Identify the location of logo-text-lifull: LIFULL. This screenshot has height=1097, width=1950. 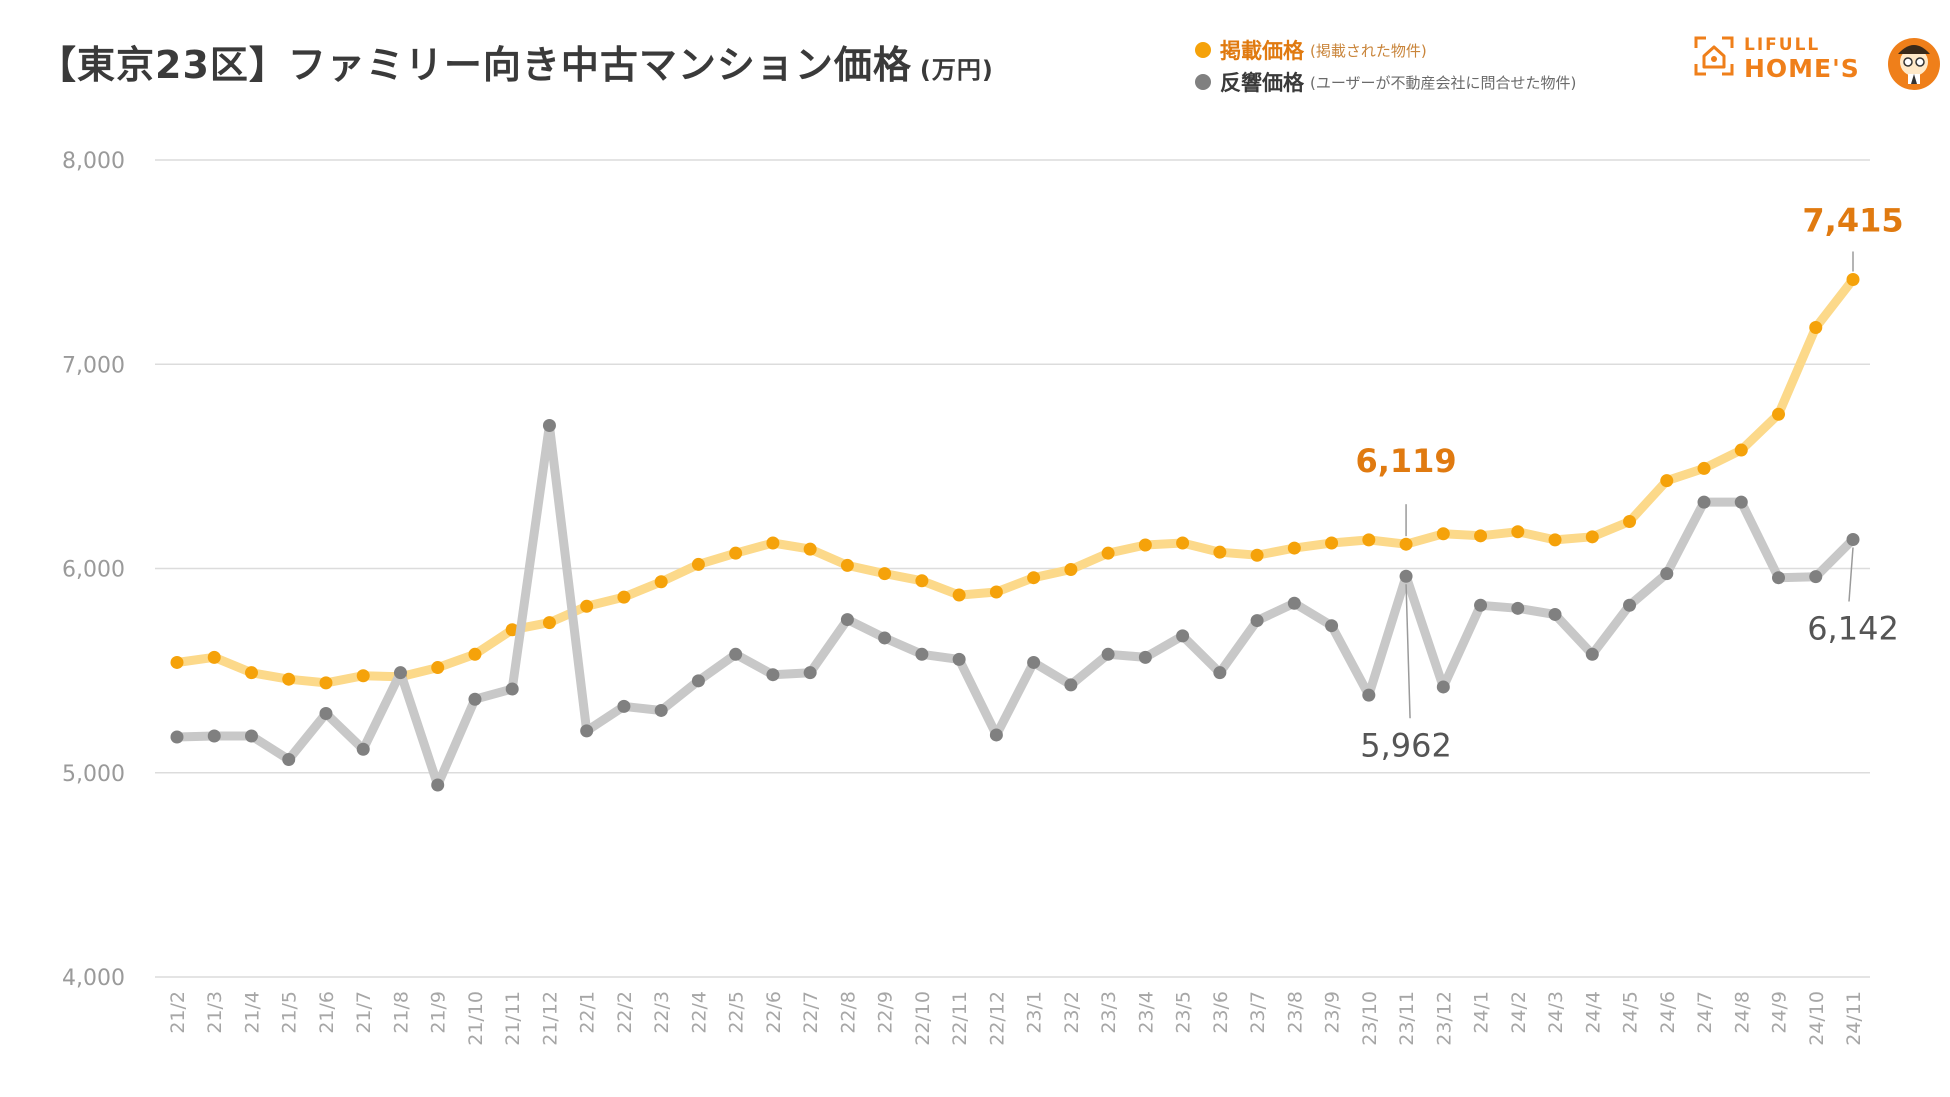
(1782, 45).